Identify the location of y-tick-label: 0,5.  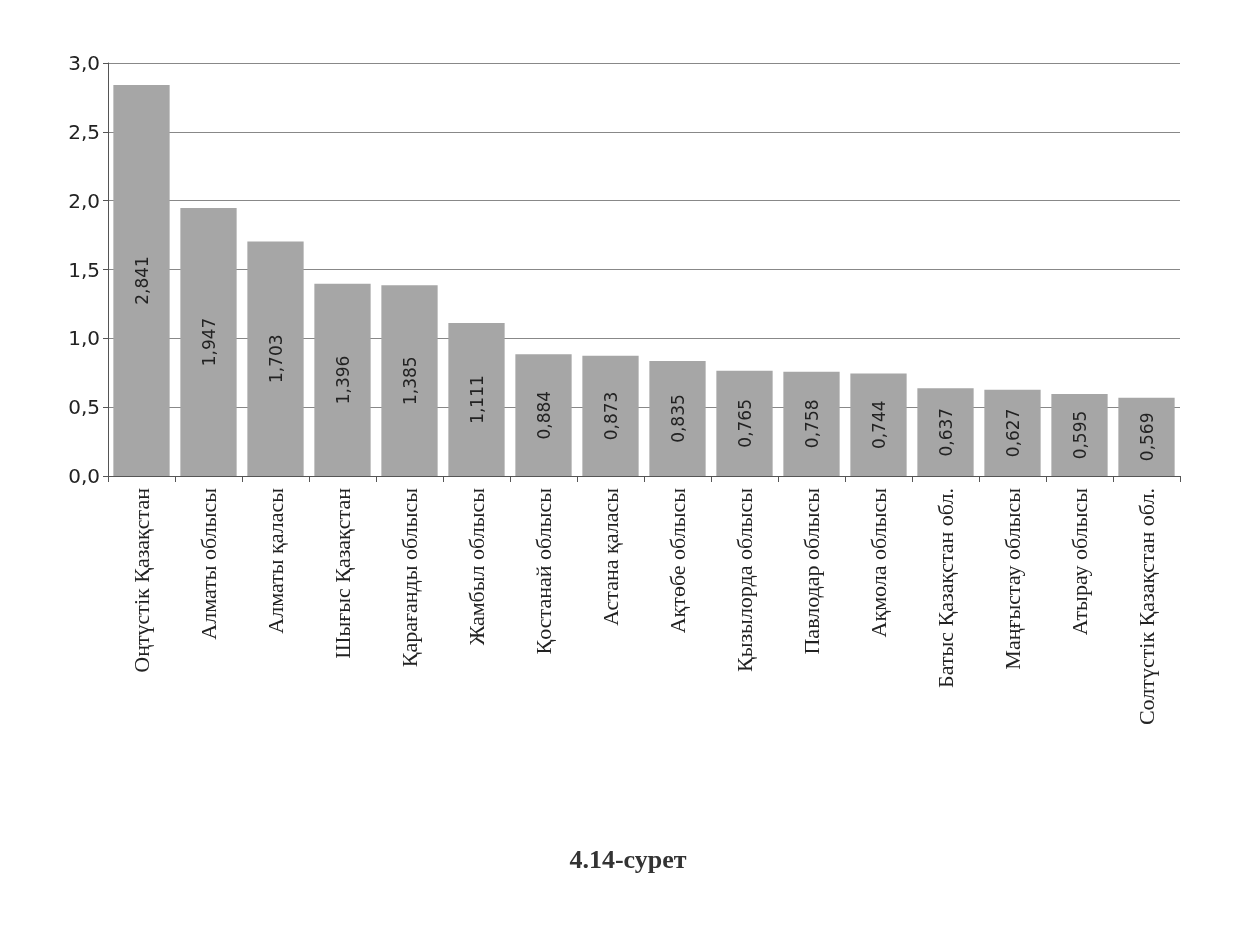
(84, 407).